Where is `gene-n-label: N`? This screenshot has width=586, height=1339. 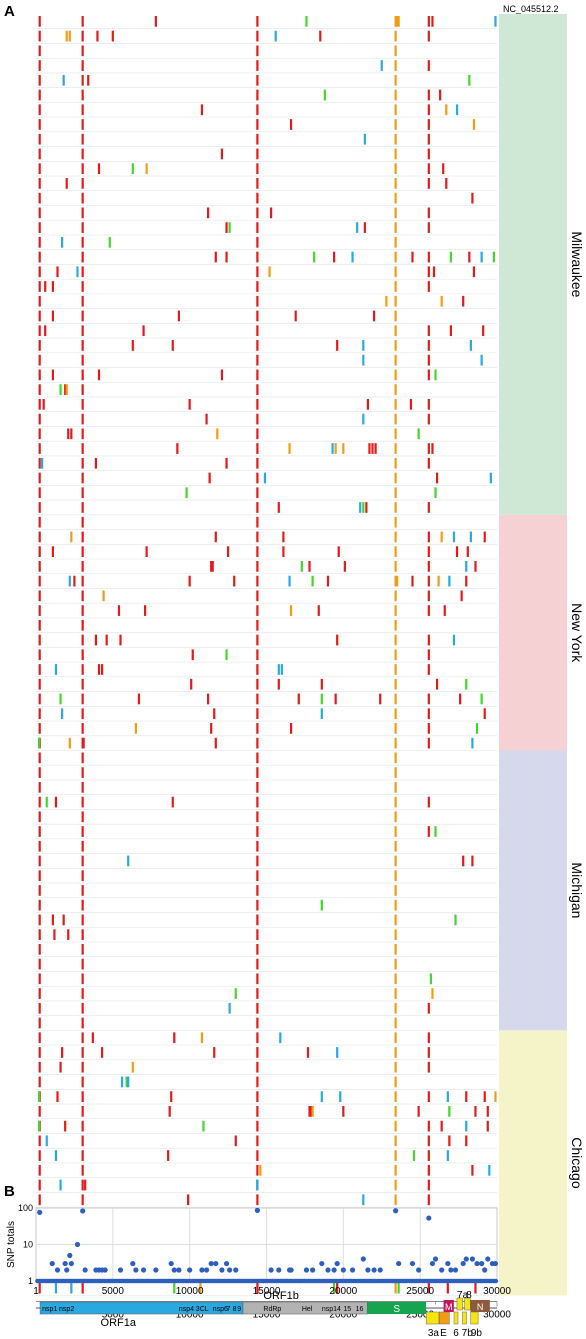 gene-n-label: N is located at coordinates (480, 1307).